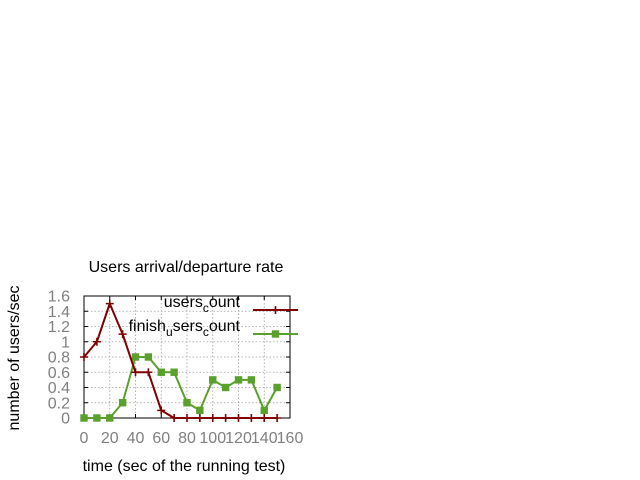  I want to click on series-layer, so click(181, 360).